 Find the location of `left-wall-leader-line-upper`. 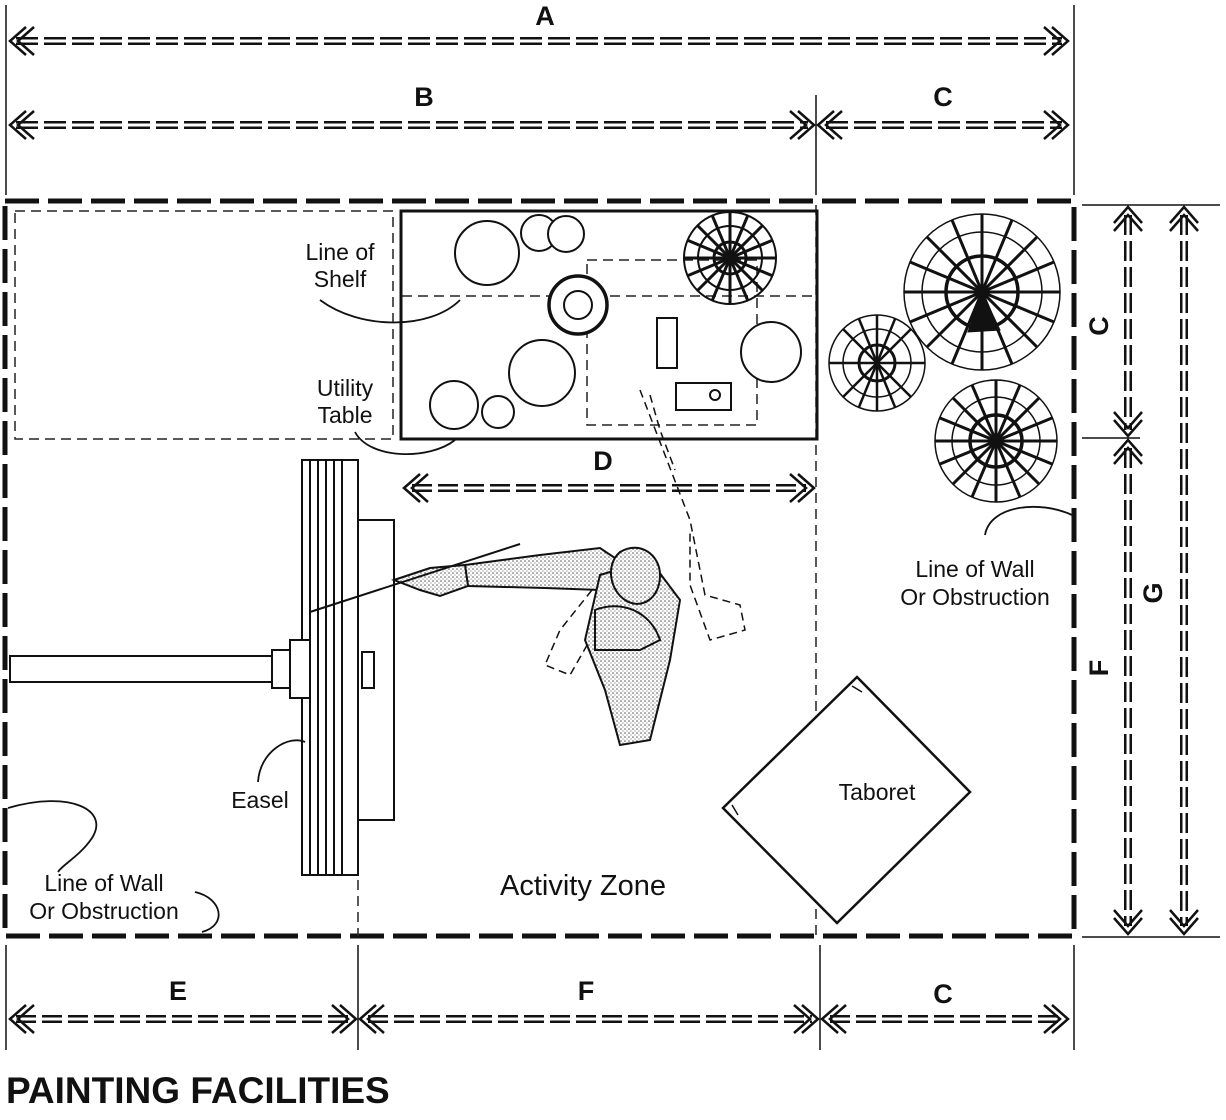

left-wall-leader-line-upper is located at coordinates (52, 836).